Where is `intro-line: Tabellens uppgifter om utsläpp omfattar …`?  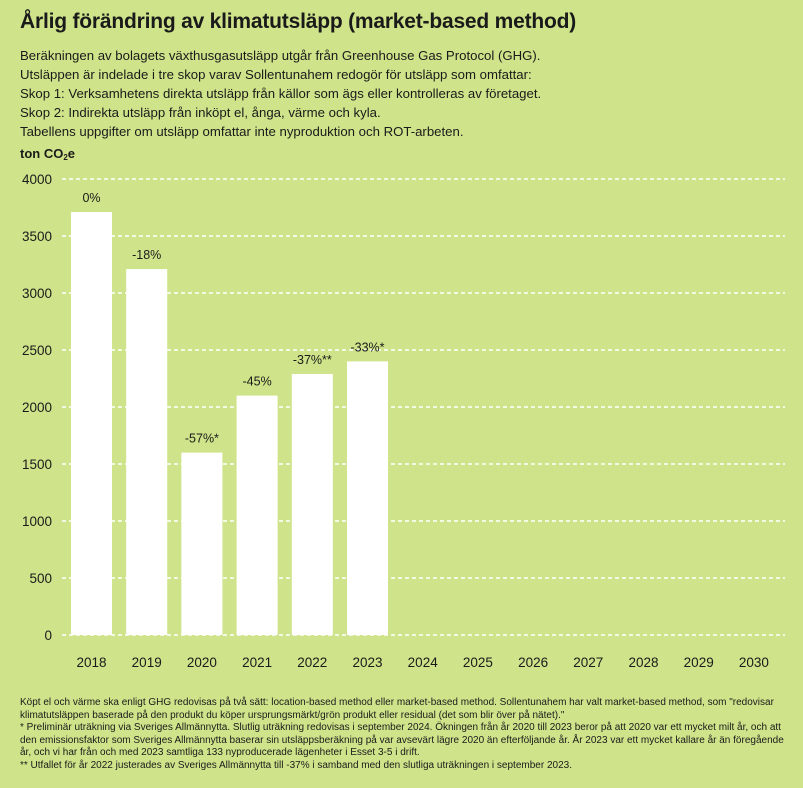 intro-line: Tabellens uppgifter om utsläpp omfattar … is located at coordinates (242, 131).